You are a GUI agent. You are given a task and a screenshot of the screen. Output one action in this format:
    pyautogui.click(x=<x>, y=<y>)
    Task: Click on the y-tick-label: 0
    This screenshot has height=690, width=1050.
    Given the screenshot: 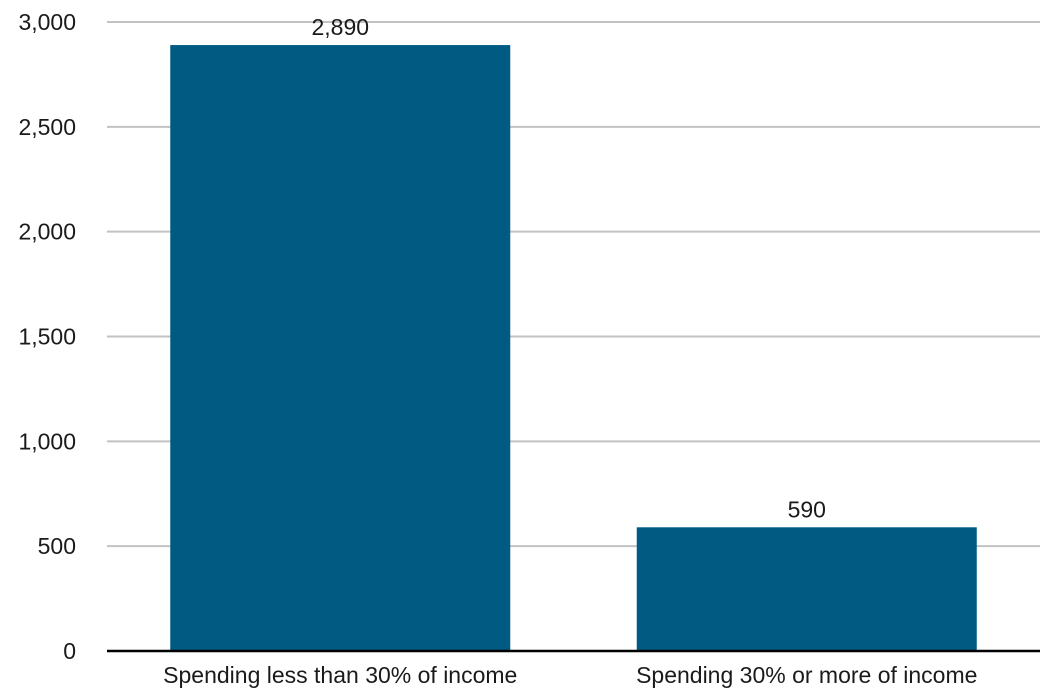 What is the action you would take?
    pyautogui.click(x=69, y=651)
    